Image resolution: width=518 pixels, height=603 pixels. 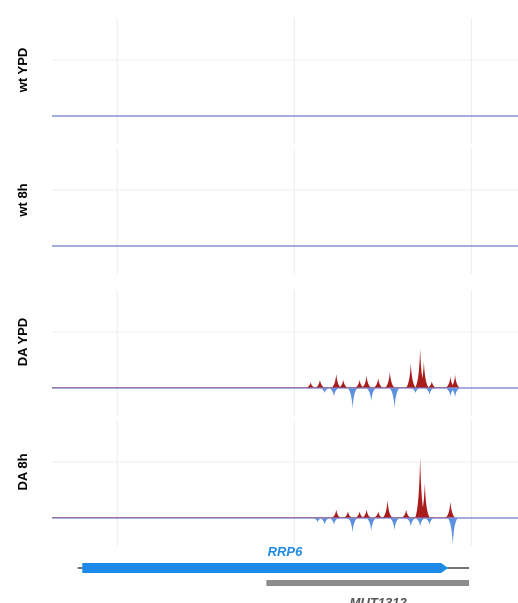 What do you see at coordinates (273, 573) in the screenshot?
I see `gene-annotation-layer: RRP6 MUT1312` at bounding box center [273, 573].